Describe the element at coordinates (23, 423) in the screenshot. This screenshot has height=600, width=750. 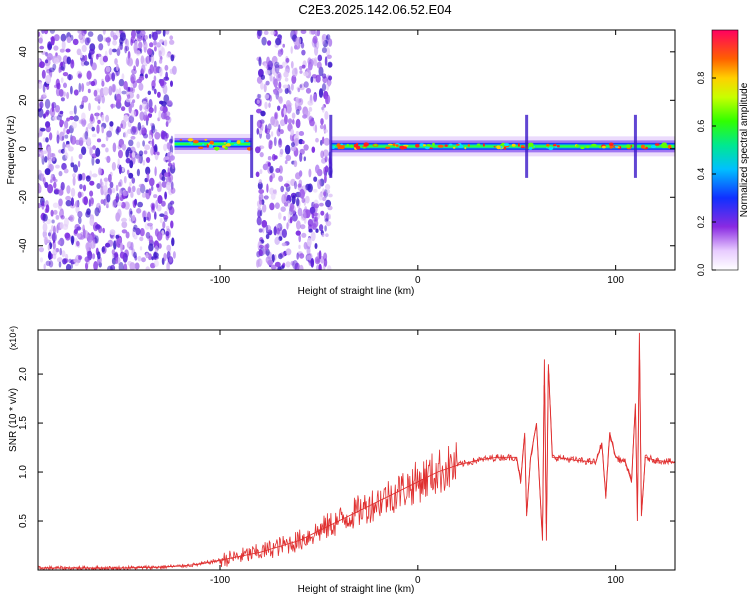
I see `y-tick-label: 1.5` at that location.